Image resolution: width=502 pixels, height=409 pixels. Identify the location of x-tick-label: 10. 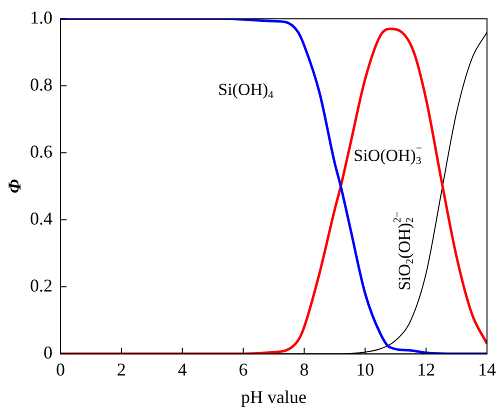
(365, 369).